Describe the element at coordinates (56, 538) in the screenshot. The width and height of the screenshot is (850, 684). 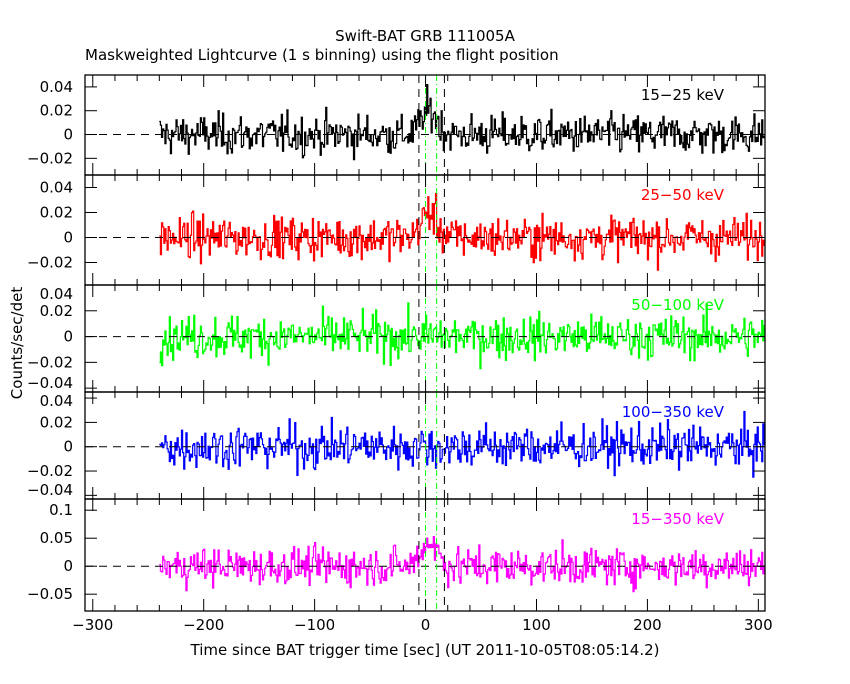
I see `y-tick-label: 0.05` at that location.